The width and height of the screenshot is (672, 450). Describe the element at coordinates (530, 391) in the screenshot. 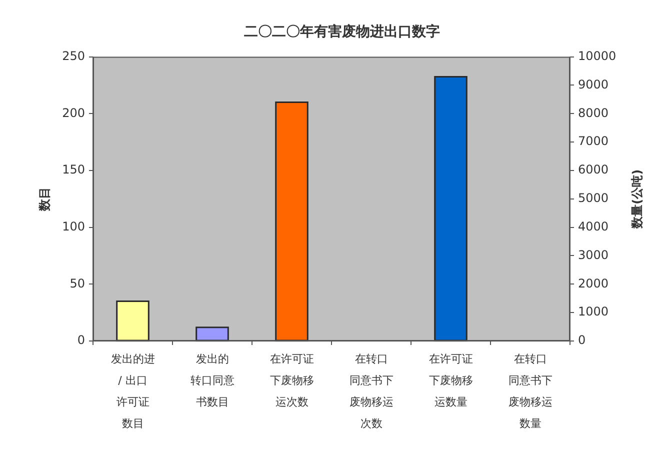

I see `x-tick-label: 在转口同意书下废物移运数量` at that location.